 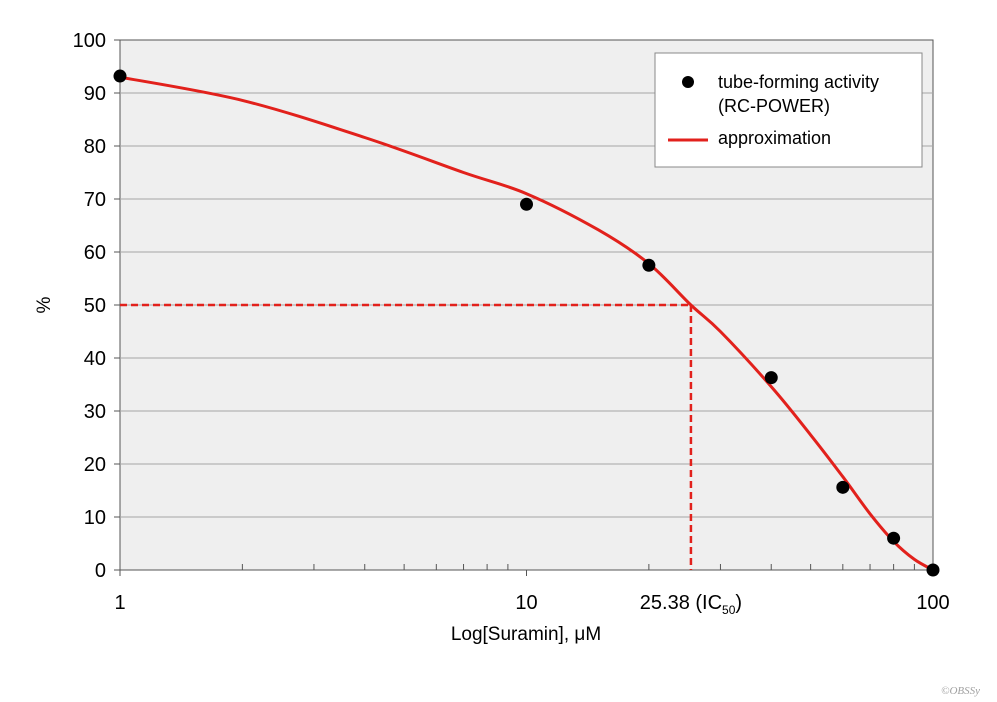 What do you see at coordinates (95, 94) in the screenshot?
I see `y-tick-label-90: 90` at bounding box center [95, 94].